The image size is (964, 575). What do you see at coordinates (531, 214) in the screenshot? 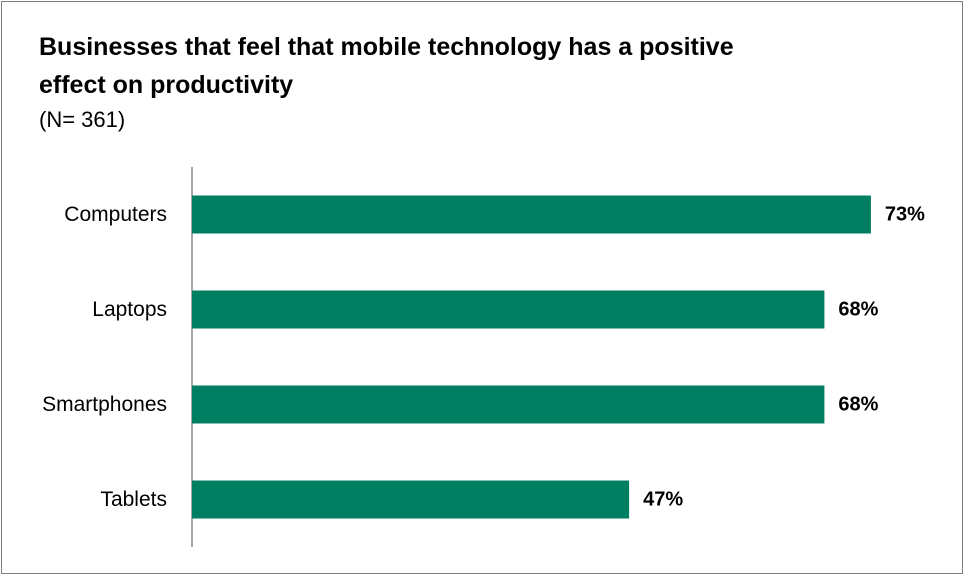
I see `bar-computers` at bounding box center [531, 214].